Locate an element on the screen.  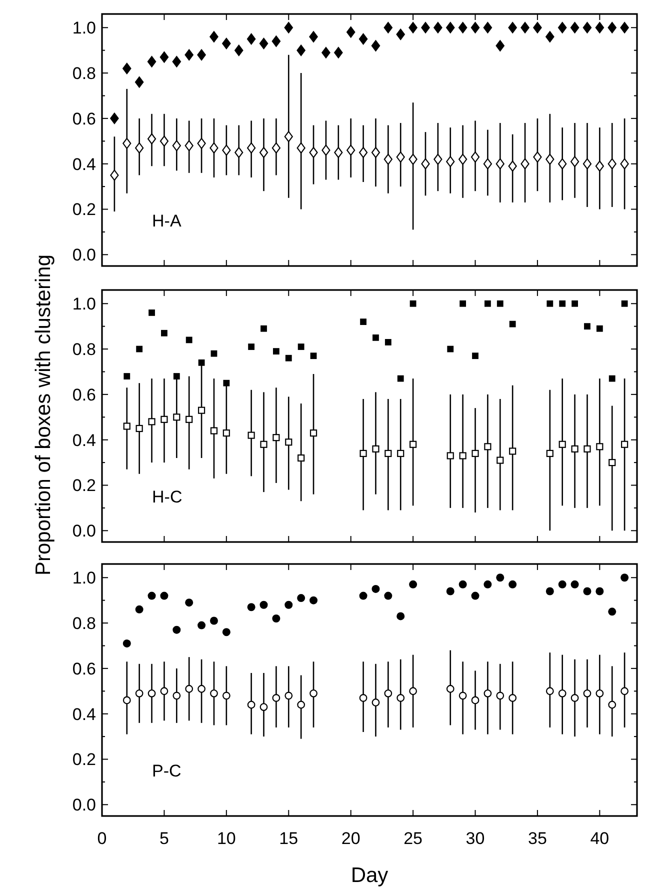
x-tick-label: 40 is located at coordinates (600, 838).